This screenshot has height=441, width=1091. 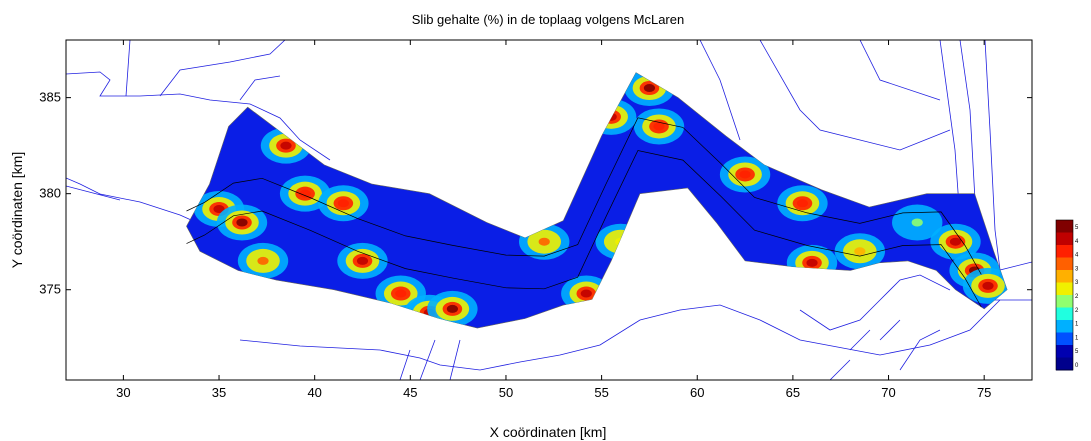 What do you see at coordinates (50, 193) in the screenshot?
I see `y-tick-label: 380` at bounding box center [50, 193].